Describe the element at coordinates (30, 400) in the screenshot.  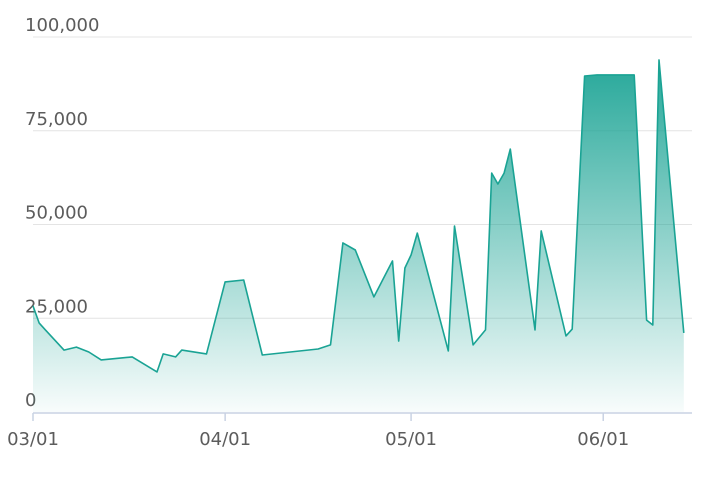
I see `y-tick-label: 0` at that location.